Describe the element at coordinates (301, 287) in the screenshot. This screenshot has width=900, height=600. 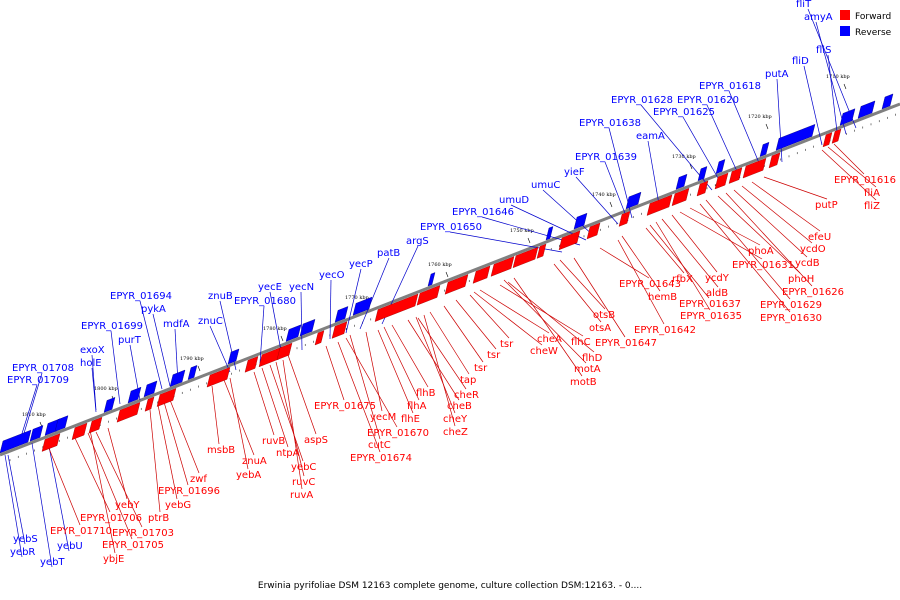
I see `reverse-gene-label: yecN` at that location.